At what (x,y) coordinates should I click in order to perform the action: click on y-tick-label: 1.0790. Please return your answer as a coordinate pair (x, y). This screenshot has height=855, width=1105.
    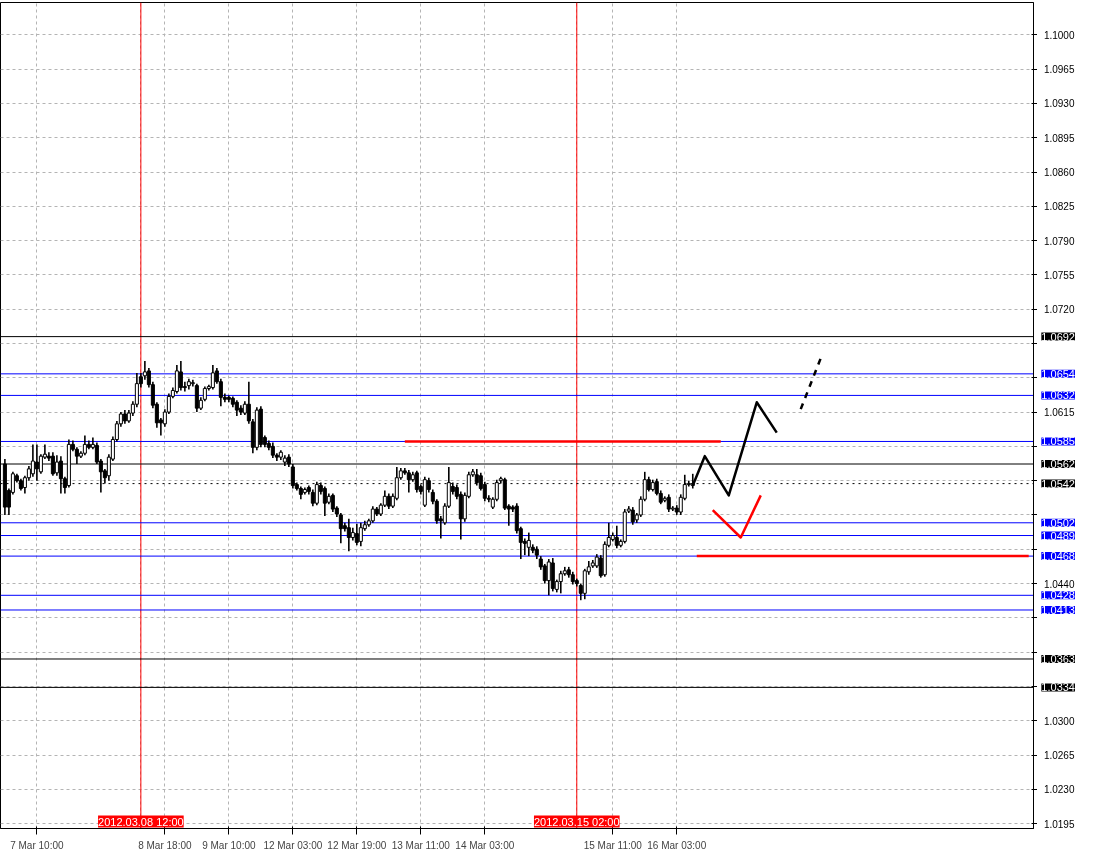
    Looking at the image, I should click on (1059, 241).